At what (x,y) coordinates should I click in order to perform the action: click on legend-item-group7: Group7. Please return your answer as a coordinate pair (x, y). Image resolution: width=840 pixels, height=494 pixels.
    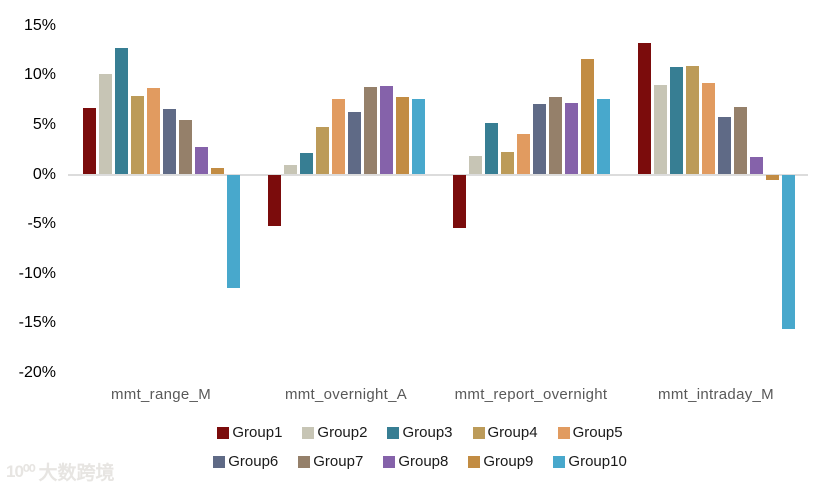
    Looking at the image, I should click on (330, 461).